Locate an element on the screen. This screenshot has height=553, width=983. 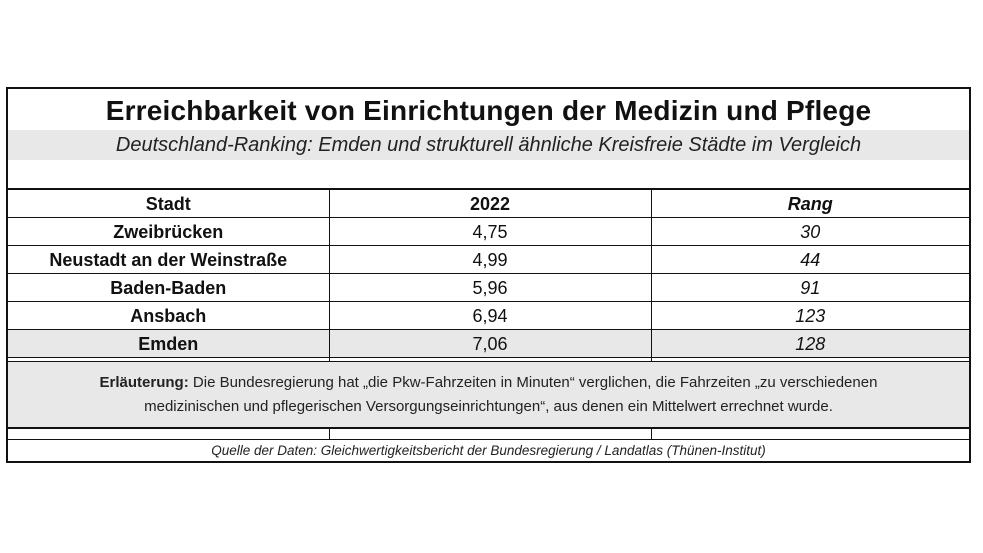
rank-cell: 128 is located at coordinates (809, 343).